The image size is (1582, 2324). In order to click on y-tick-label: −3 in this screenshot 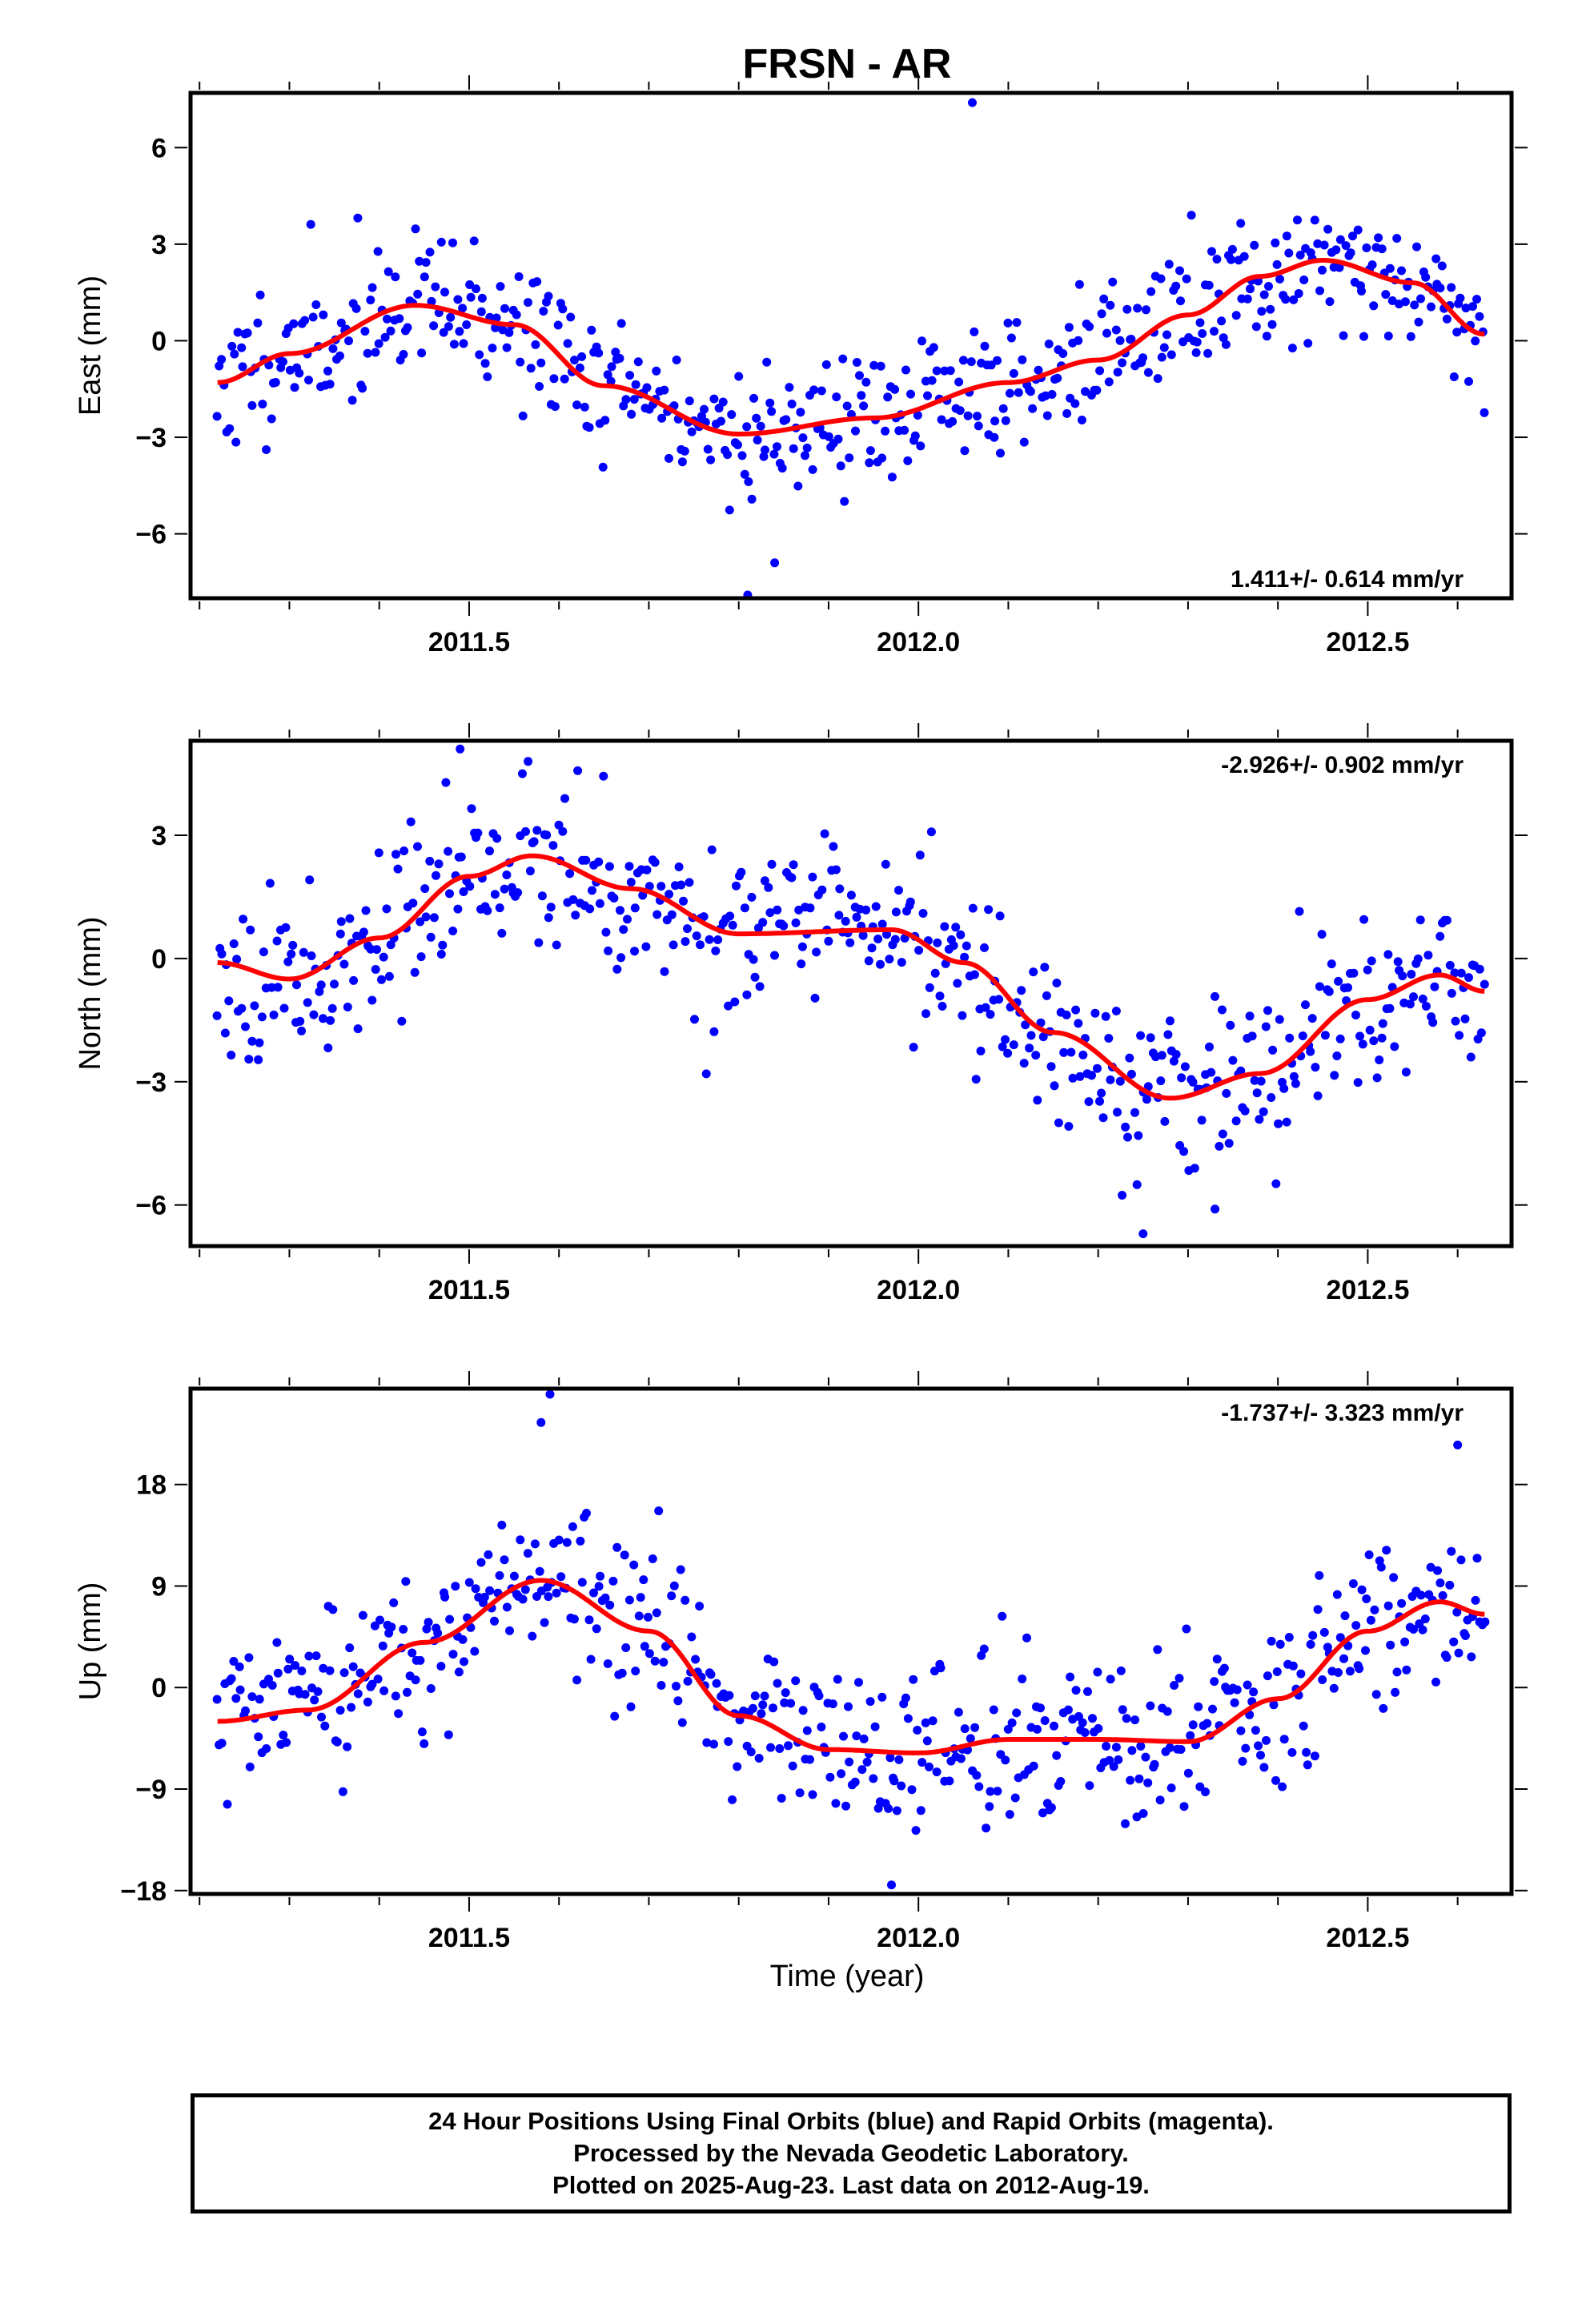, I will do `click(151, 1083)`.